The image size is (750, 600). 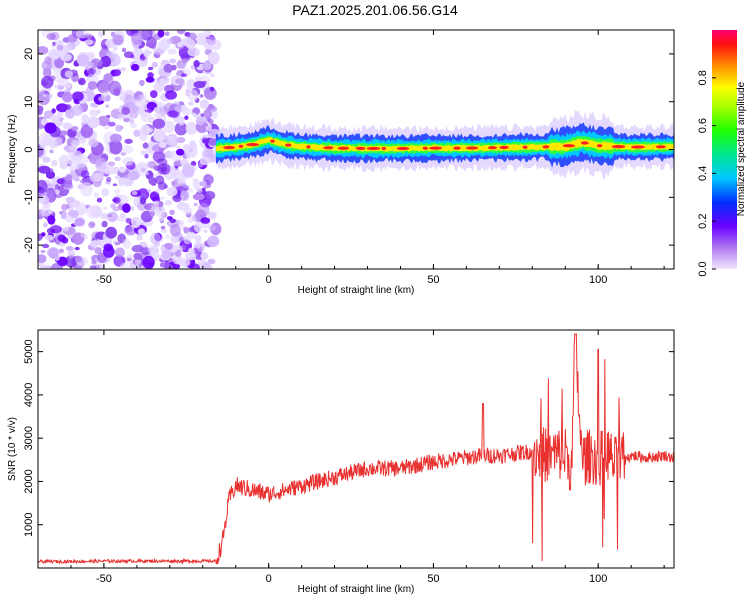 I want to click on colorbar-tick-label: 0.4, so click(x=703, y=173).